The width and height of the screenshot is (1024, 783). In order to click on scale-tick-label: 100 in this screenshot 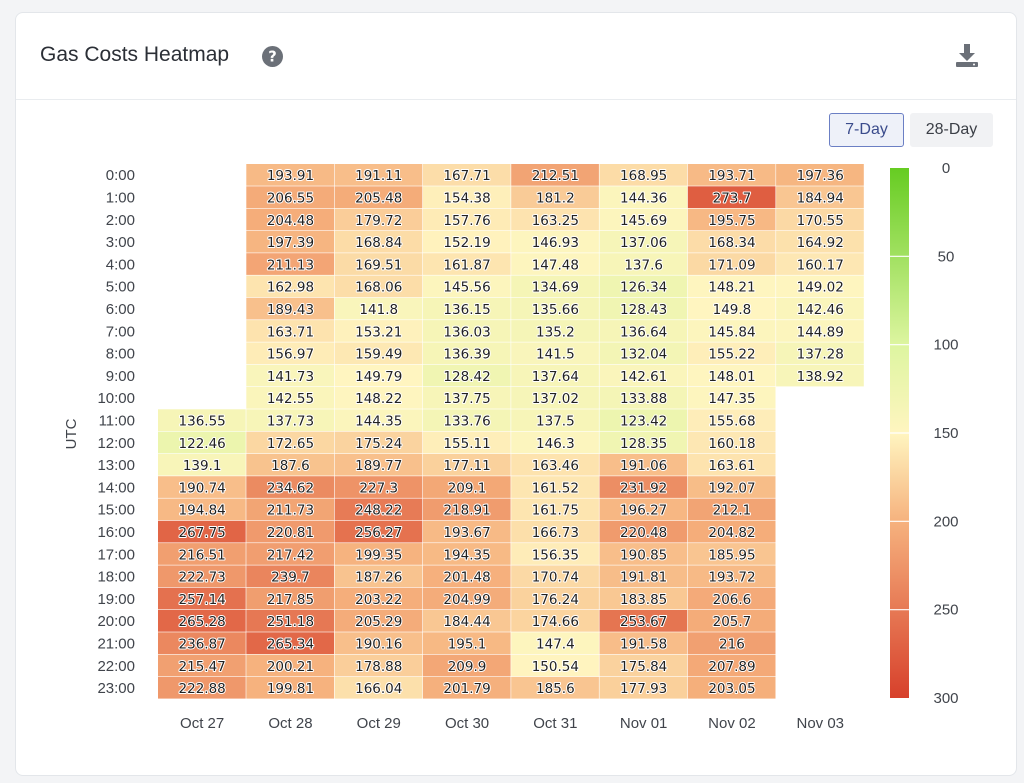, I will do `click(945, 345)`.